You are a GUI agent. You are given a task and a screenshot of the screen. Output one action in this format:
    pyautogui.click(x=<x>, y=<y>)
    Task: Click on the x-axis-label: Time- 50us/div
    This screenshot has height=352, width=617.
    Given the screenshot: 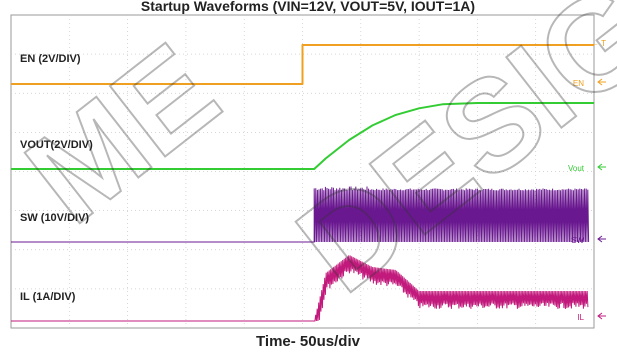 What is the action you would take?
    pyautogui.click(x=308, y=341)
    